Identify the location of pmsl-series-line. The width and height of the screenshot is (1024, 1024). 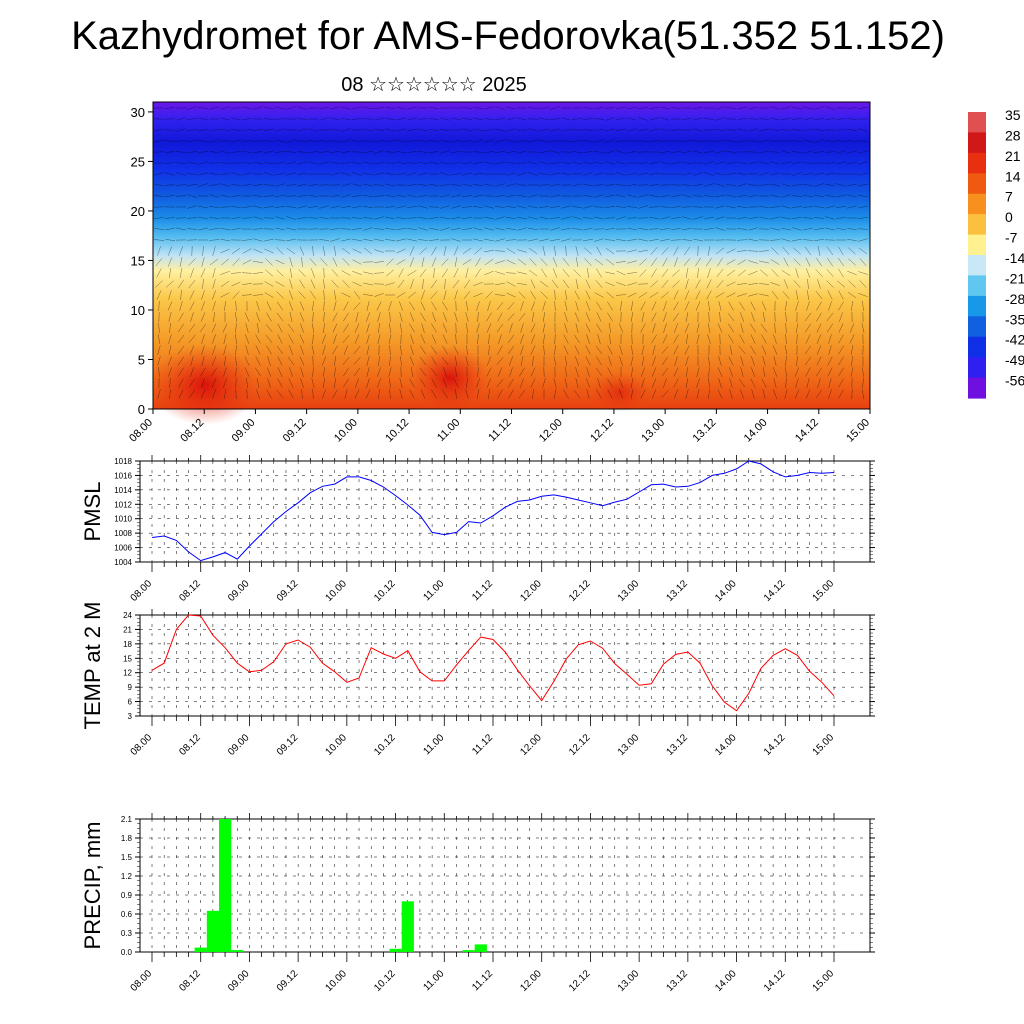
(493, 511).